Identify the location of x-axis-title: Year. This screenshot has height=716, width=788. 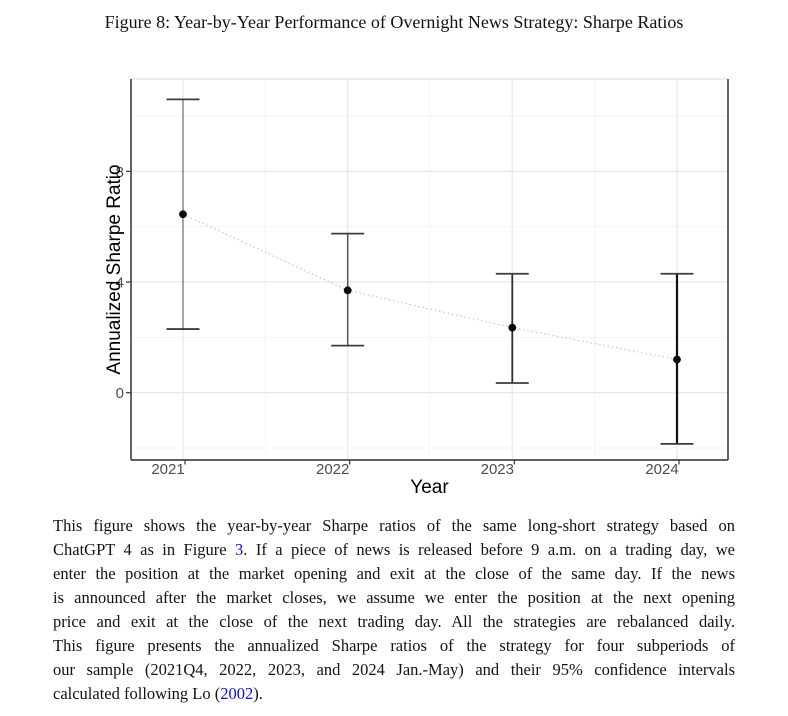
(429, 487).